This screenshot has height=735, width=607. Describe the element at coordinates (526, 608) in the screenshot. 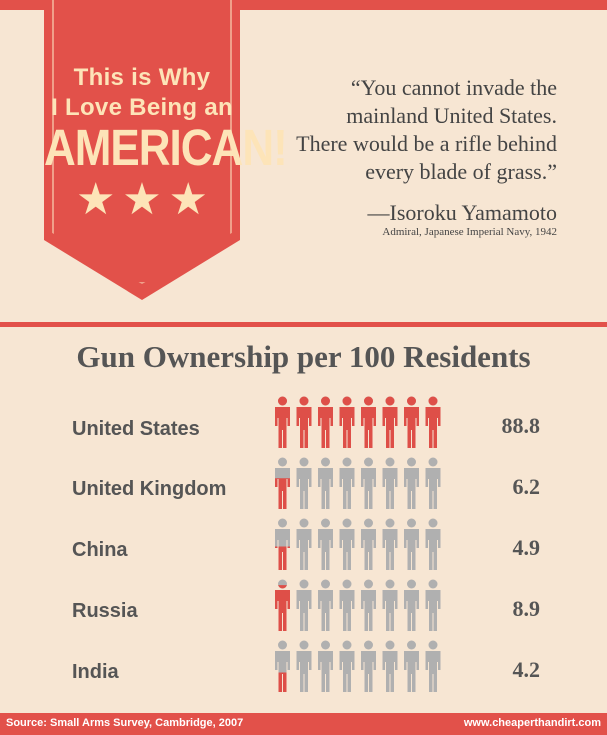

I see `row-value-russia: 8.9` at that location.